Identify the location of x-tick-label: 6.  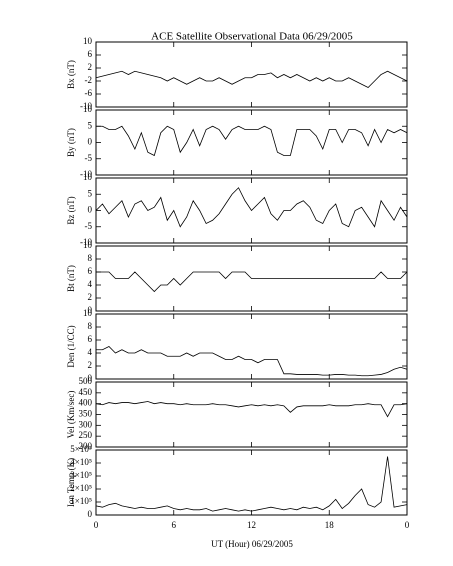
(174, 525).